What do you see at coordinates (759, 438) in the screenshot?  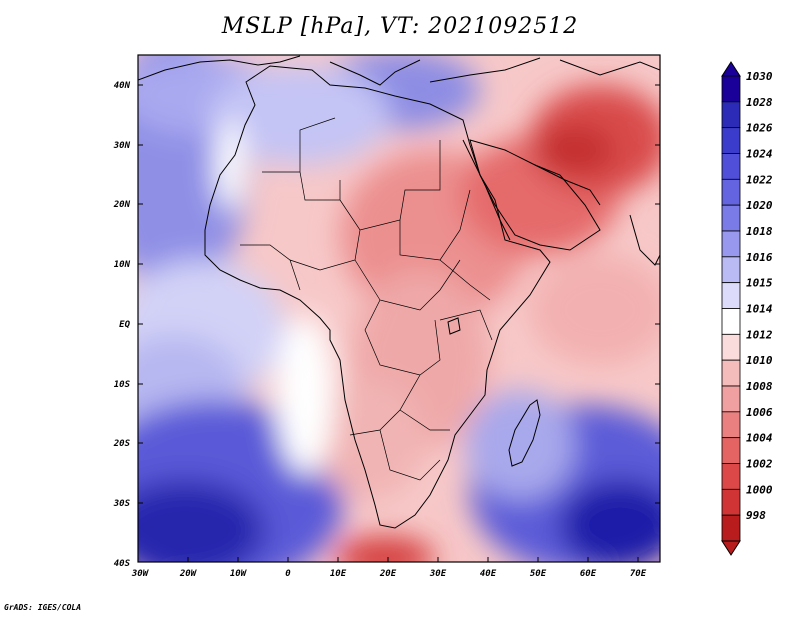 I see `colorbar-label: 1004` at bounding box center [759, 438].